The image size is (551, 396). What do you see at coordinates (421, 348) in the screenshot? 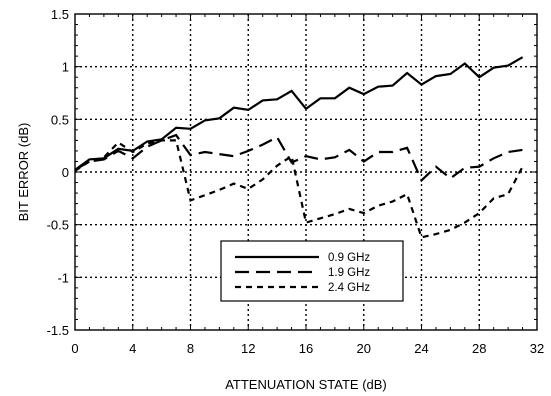
I see `x-tick-label: 24` at bounding box center [421, 348].